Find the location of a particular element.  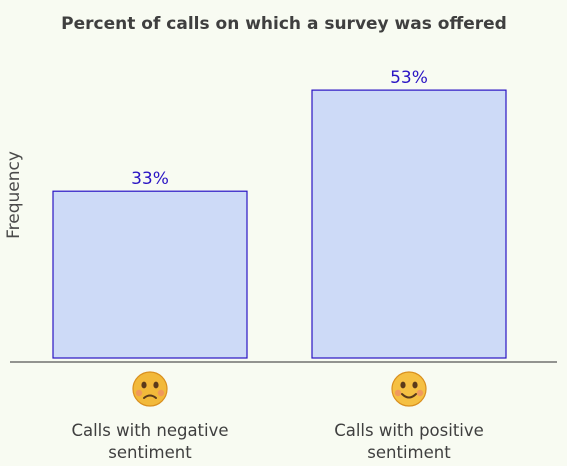

sad-face-icon is located at coordinates (150, 389).